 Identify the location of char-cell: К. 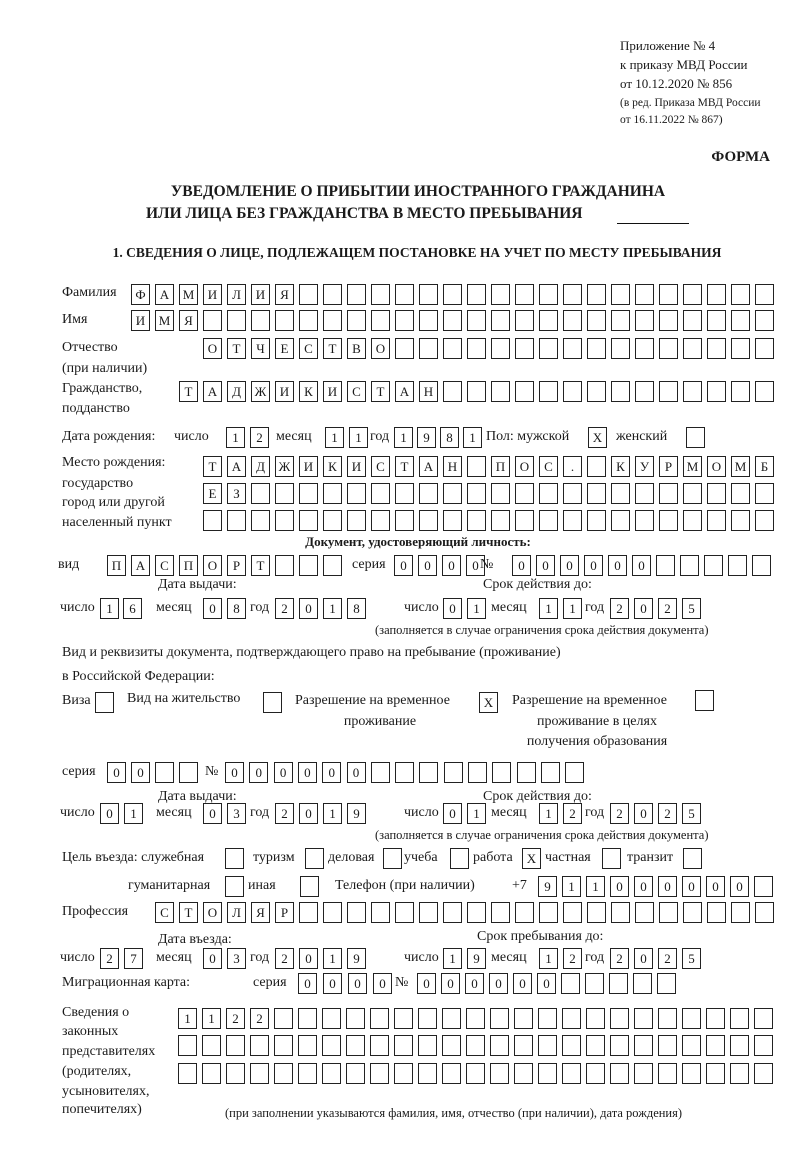
(620, 466).